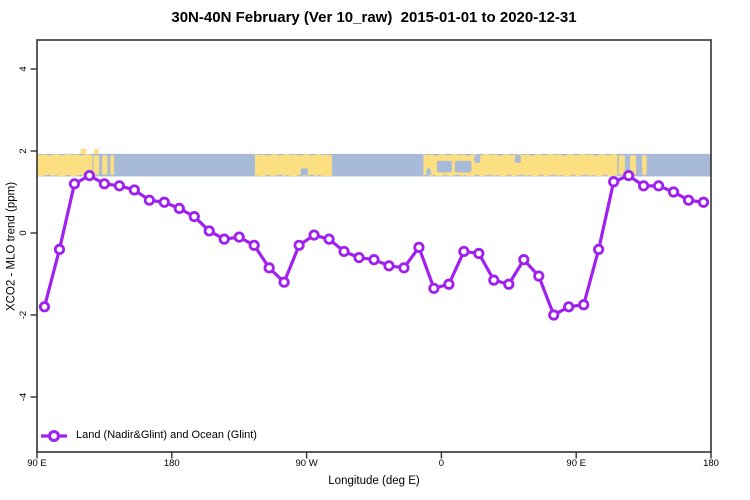 The image size is (750, 500). What do you see at coordinates (306, 463) in the screenshot?
I see `x-tick-label: 90 W` at bounding box center [306, 463].